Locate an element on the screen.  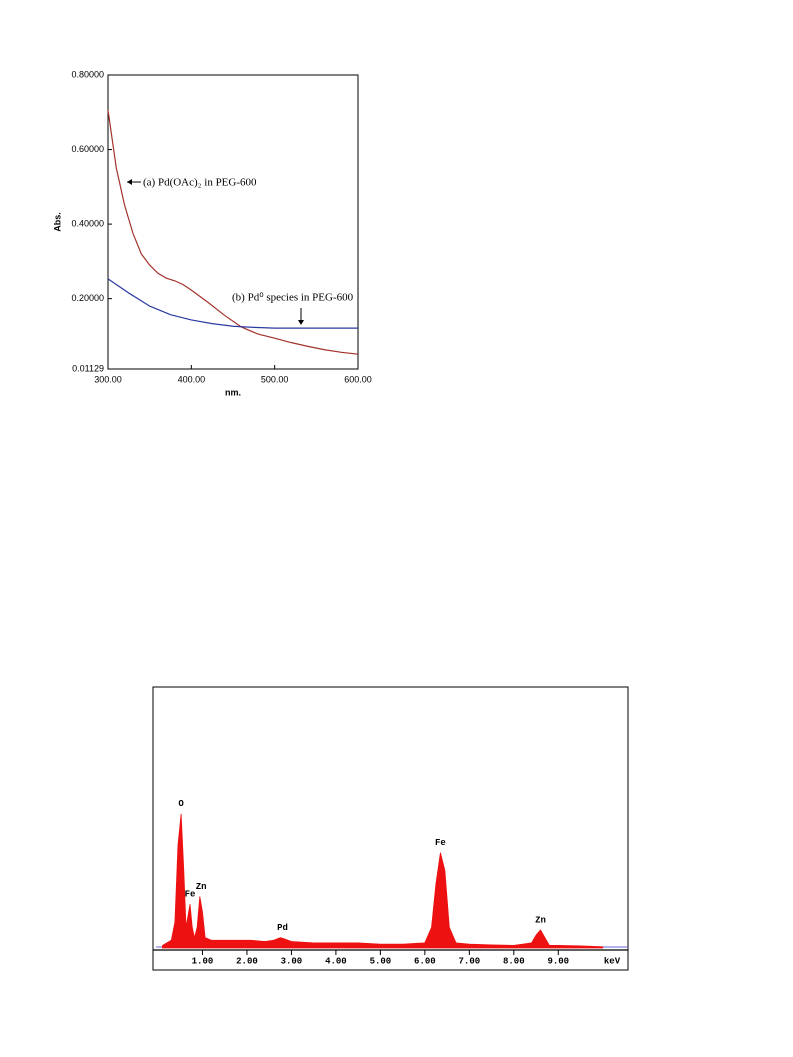
spectrum is located at coordinates (383, 881).